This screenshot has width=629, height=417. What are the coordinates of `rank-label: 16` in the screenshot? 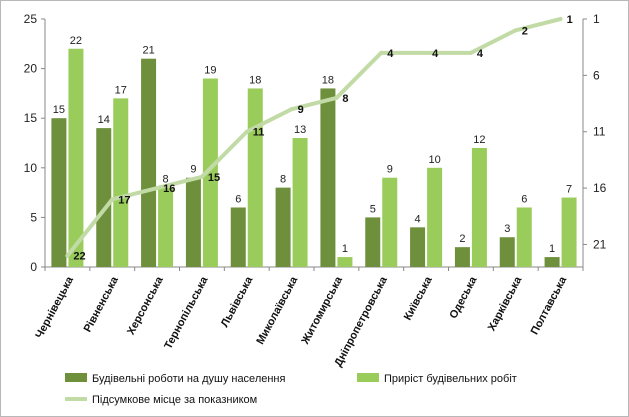 It's located at (169, 189).